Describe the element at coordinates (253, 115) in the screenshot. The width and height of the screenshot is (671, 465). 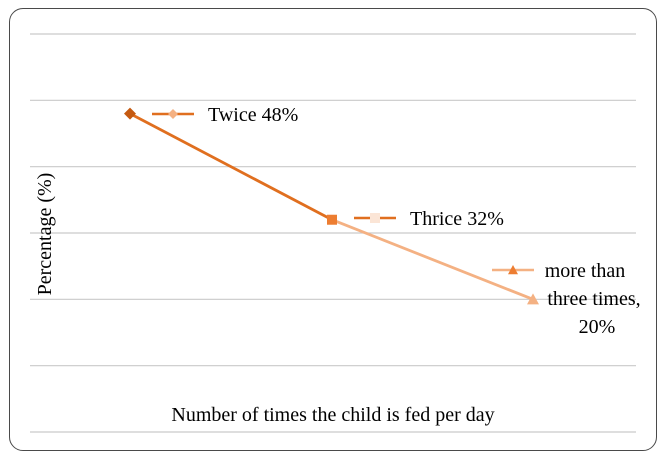
I see `data-label-text: Twice 48%` at that location.